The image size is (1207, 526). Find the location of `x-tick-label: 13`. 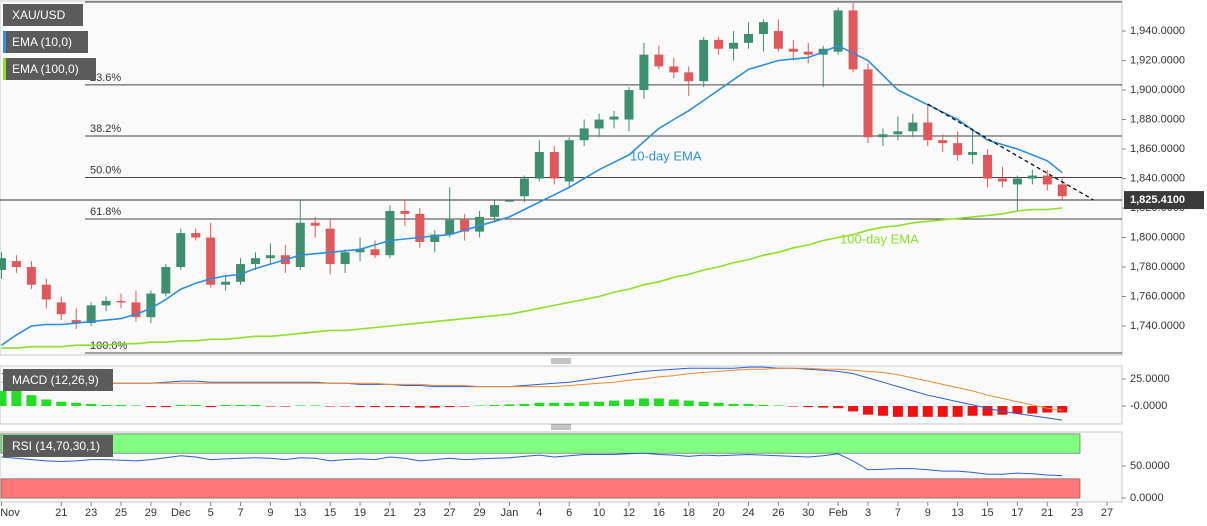

x-tick-label: 13 is located at coordinates (958, 513).